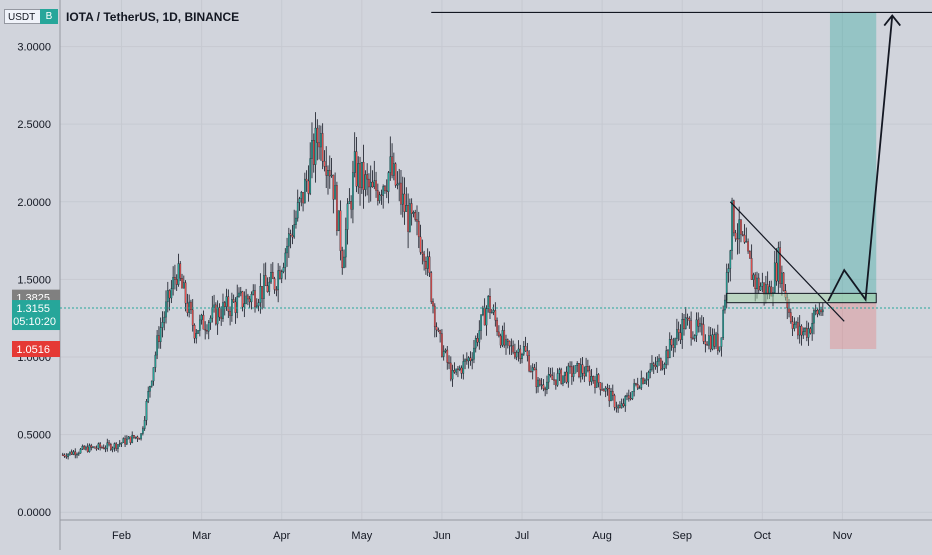 The width and height of the screenshot is (932, 555). Describe the element at coordinates (361, 536) in the screenshot. I see `time-tick-label: May` at that location.